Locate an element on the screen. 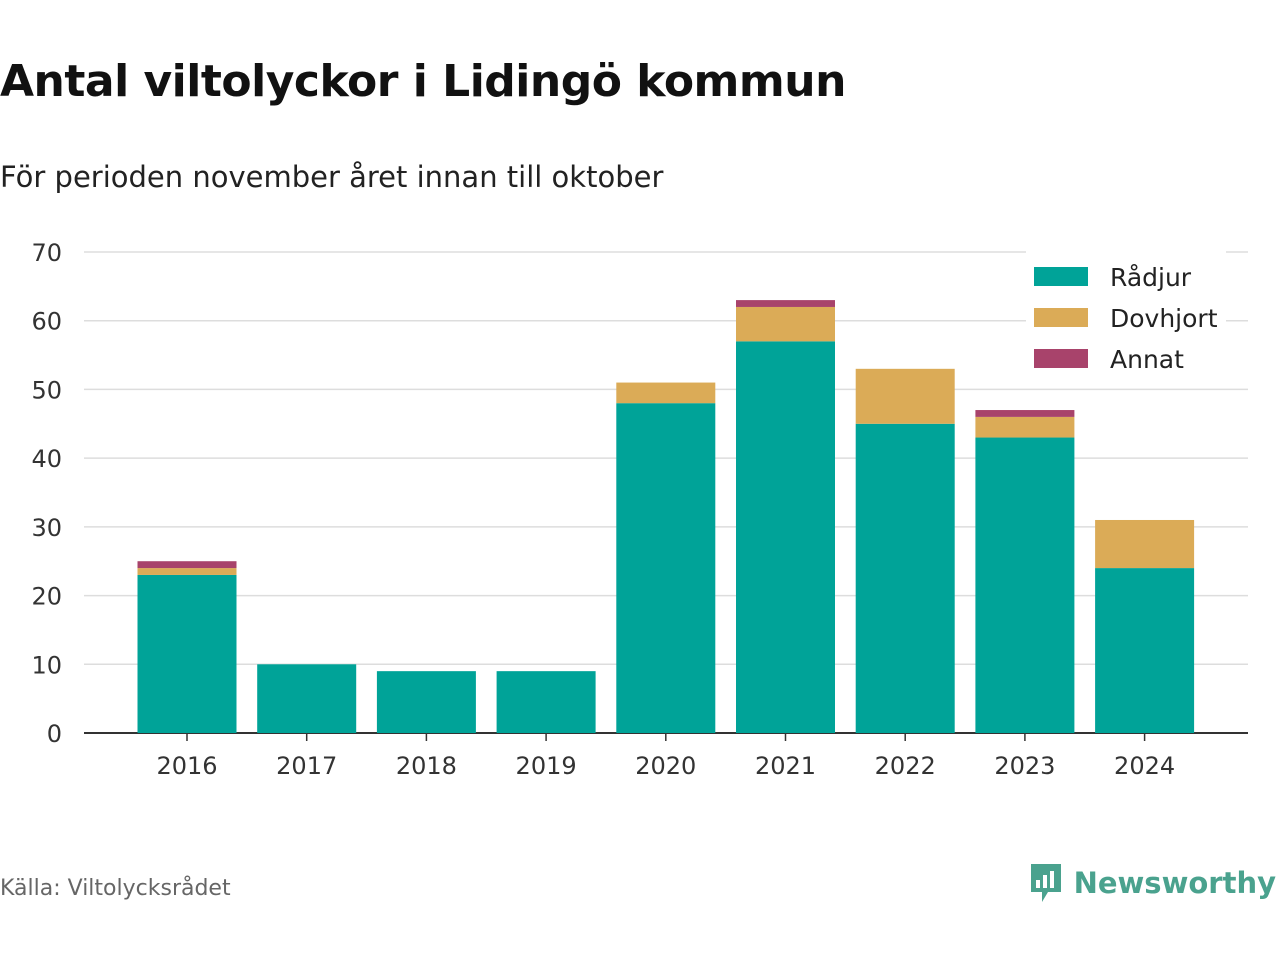 The image size is (1280, 960). x-axis-ticks: 2016 2017 2018 2019 2020 2021 2022 2023 2024 is located at coordinates (665, 756).